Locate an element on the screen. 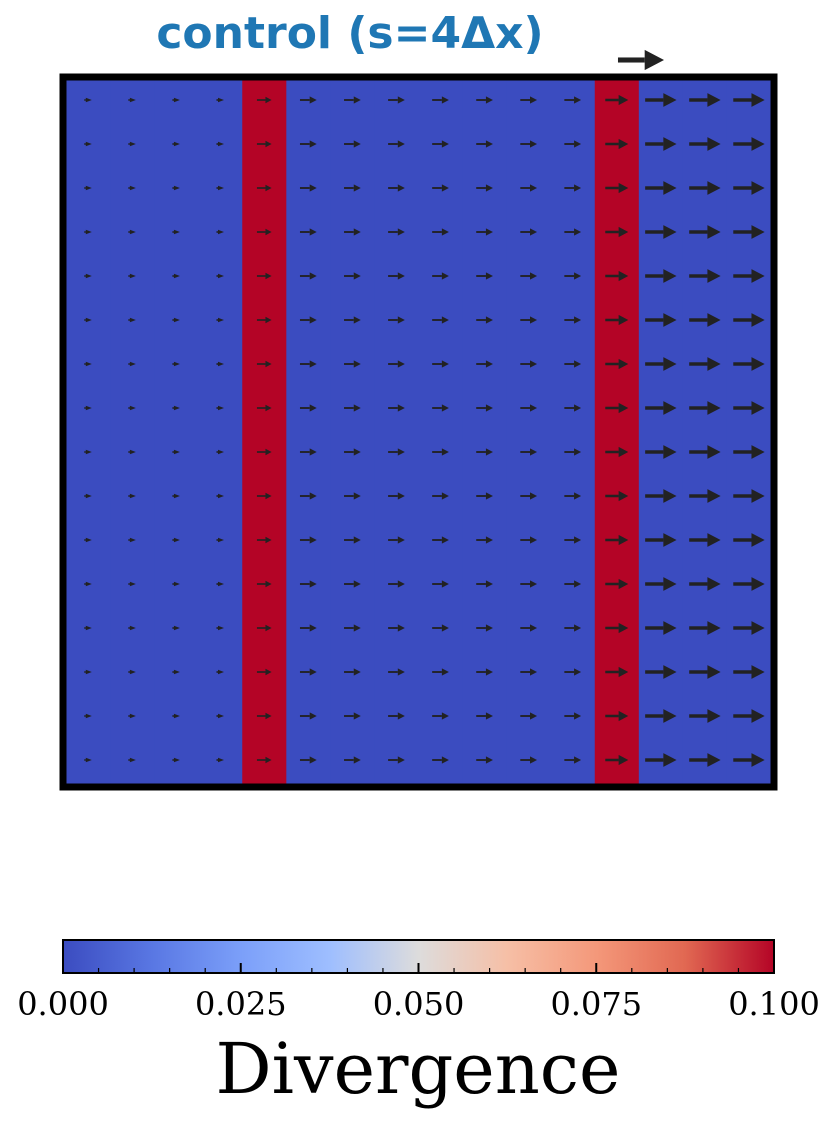 Image resolution: width=836 pixels, height=1126 pixels. quiver-key is located at coordinates (641, 60).